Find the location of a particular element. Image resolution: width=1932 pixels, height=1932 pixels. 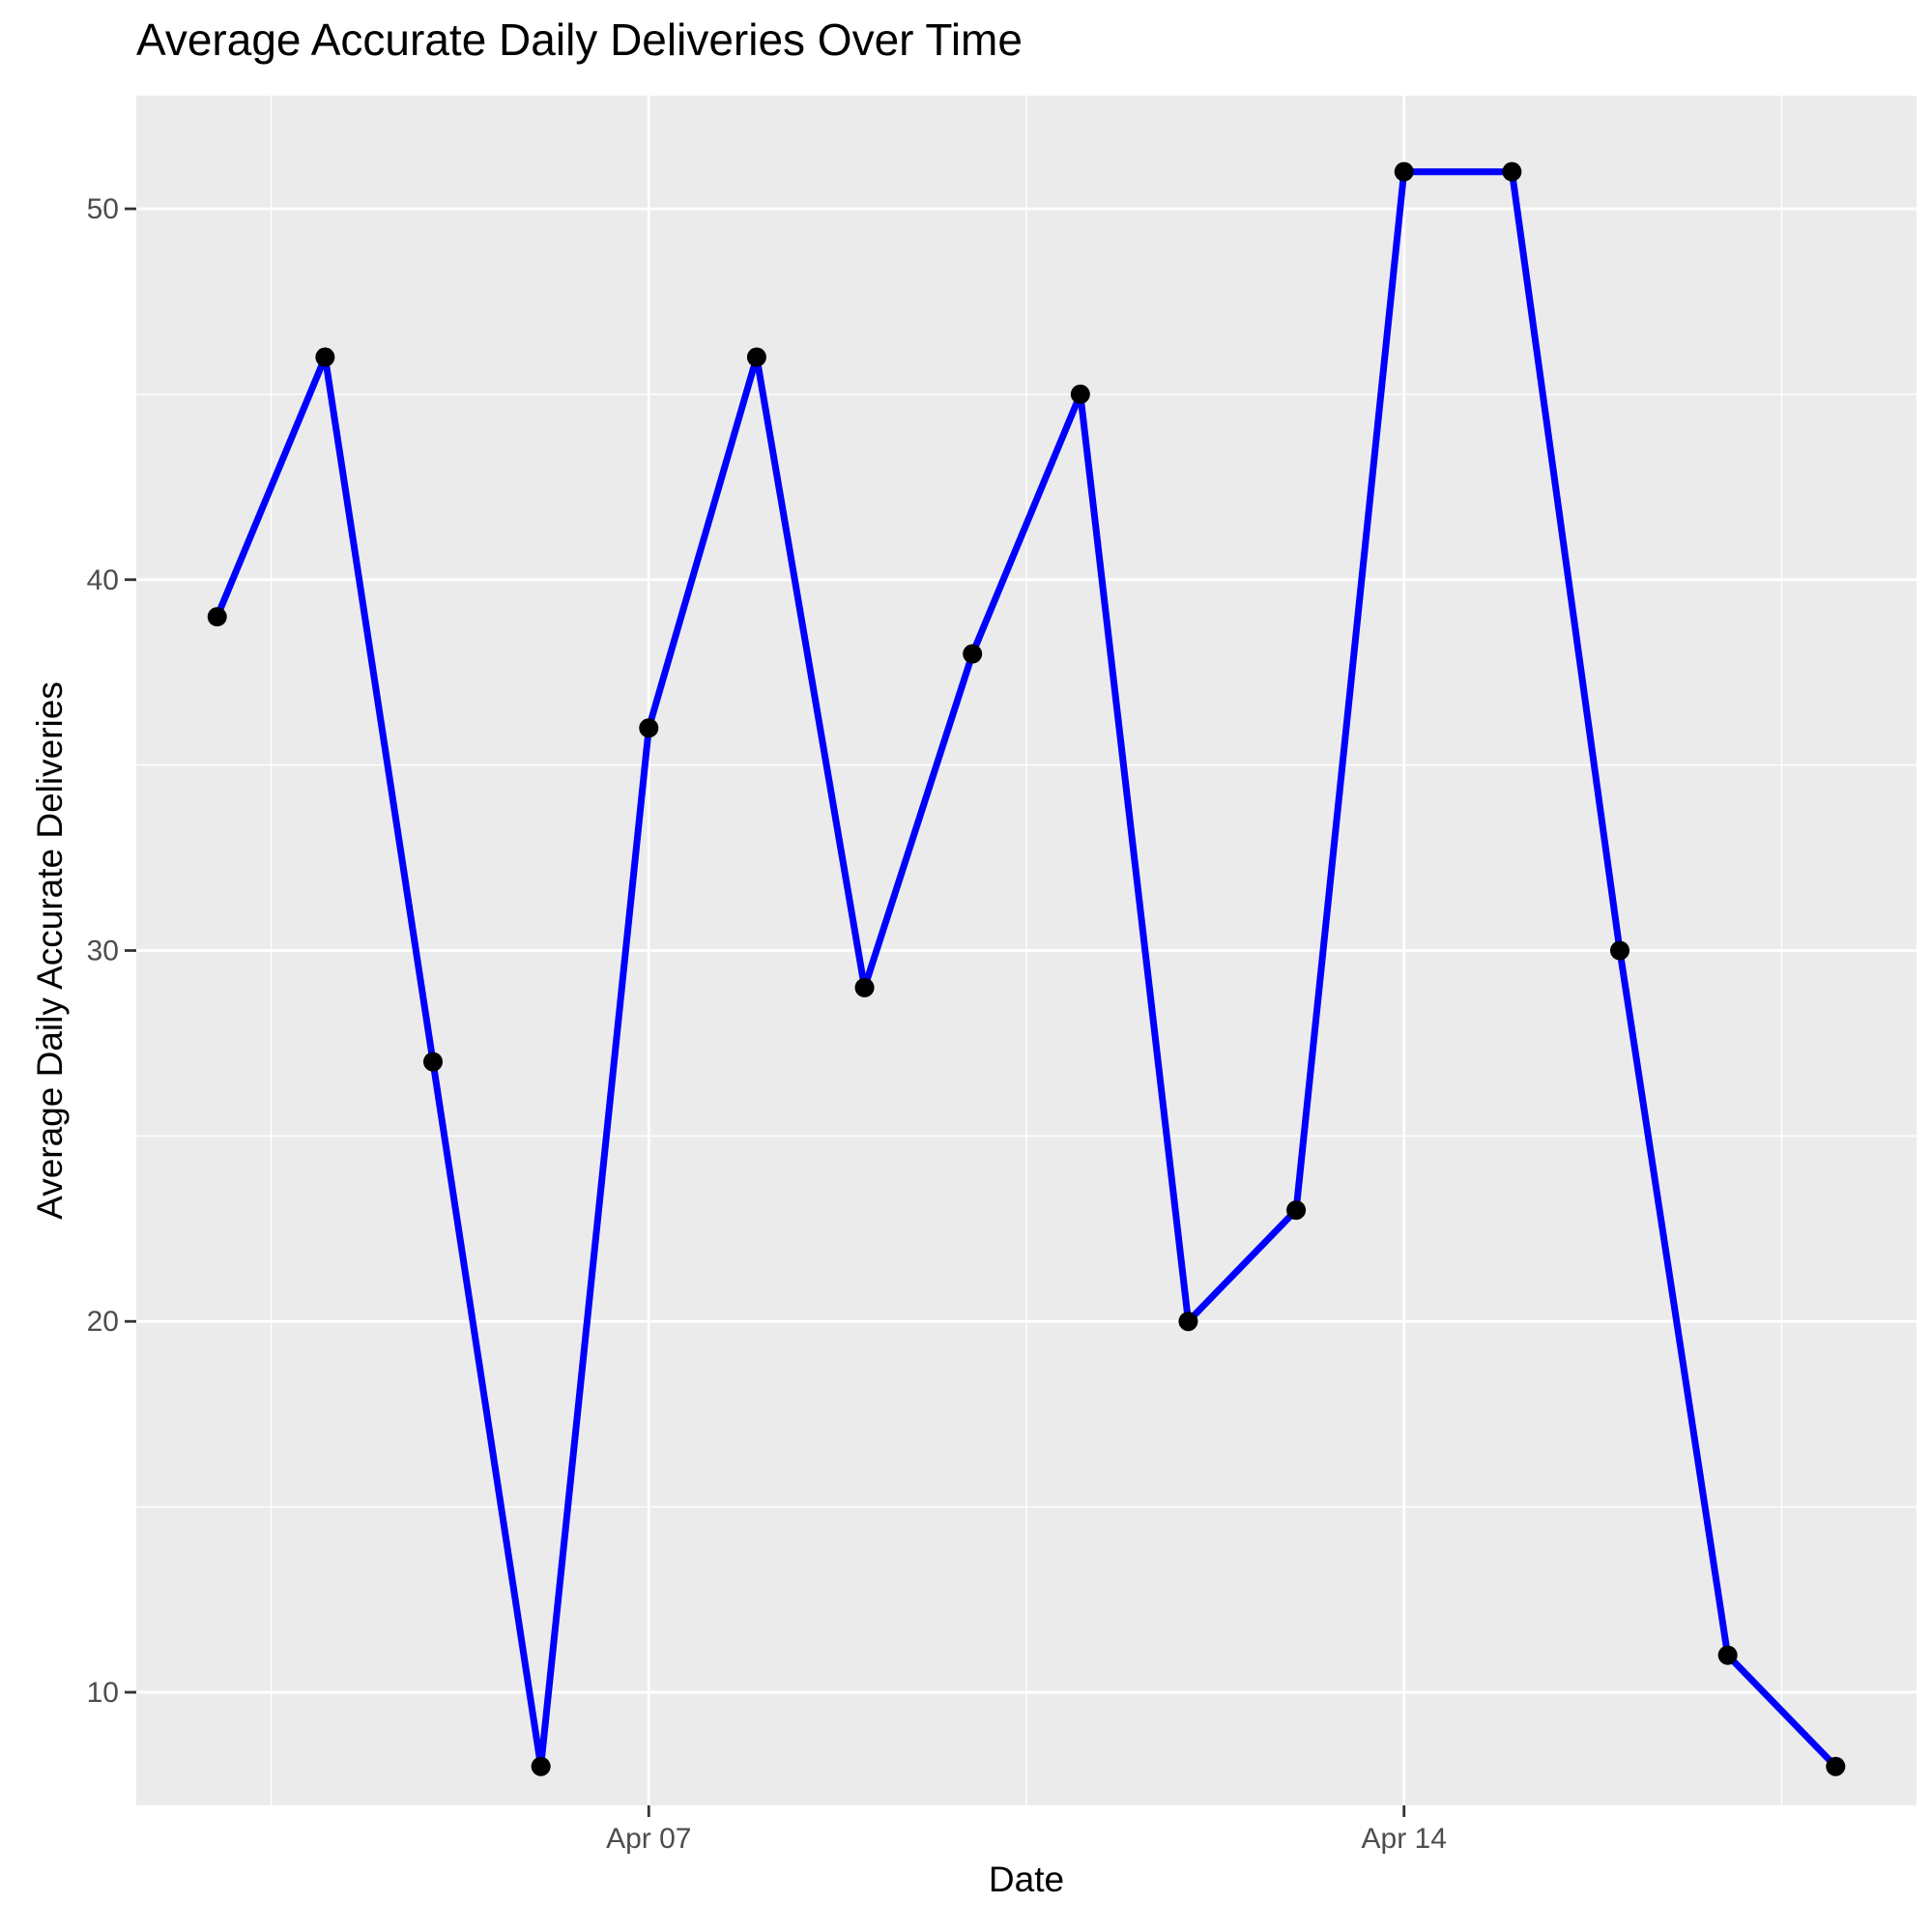

x-axis-title: Date is located at coordinates (1026, 1880).